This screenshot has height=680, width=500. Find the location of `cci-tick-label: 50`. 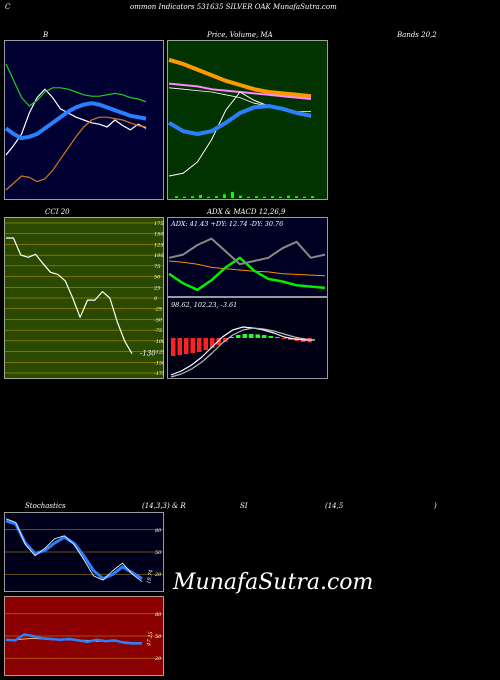

cci-tick-label: 50 is located at coordinates (157, 278).